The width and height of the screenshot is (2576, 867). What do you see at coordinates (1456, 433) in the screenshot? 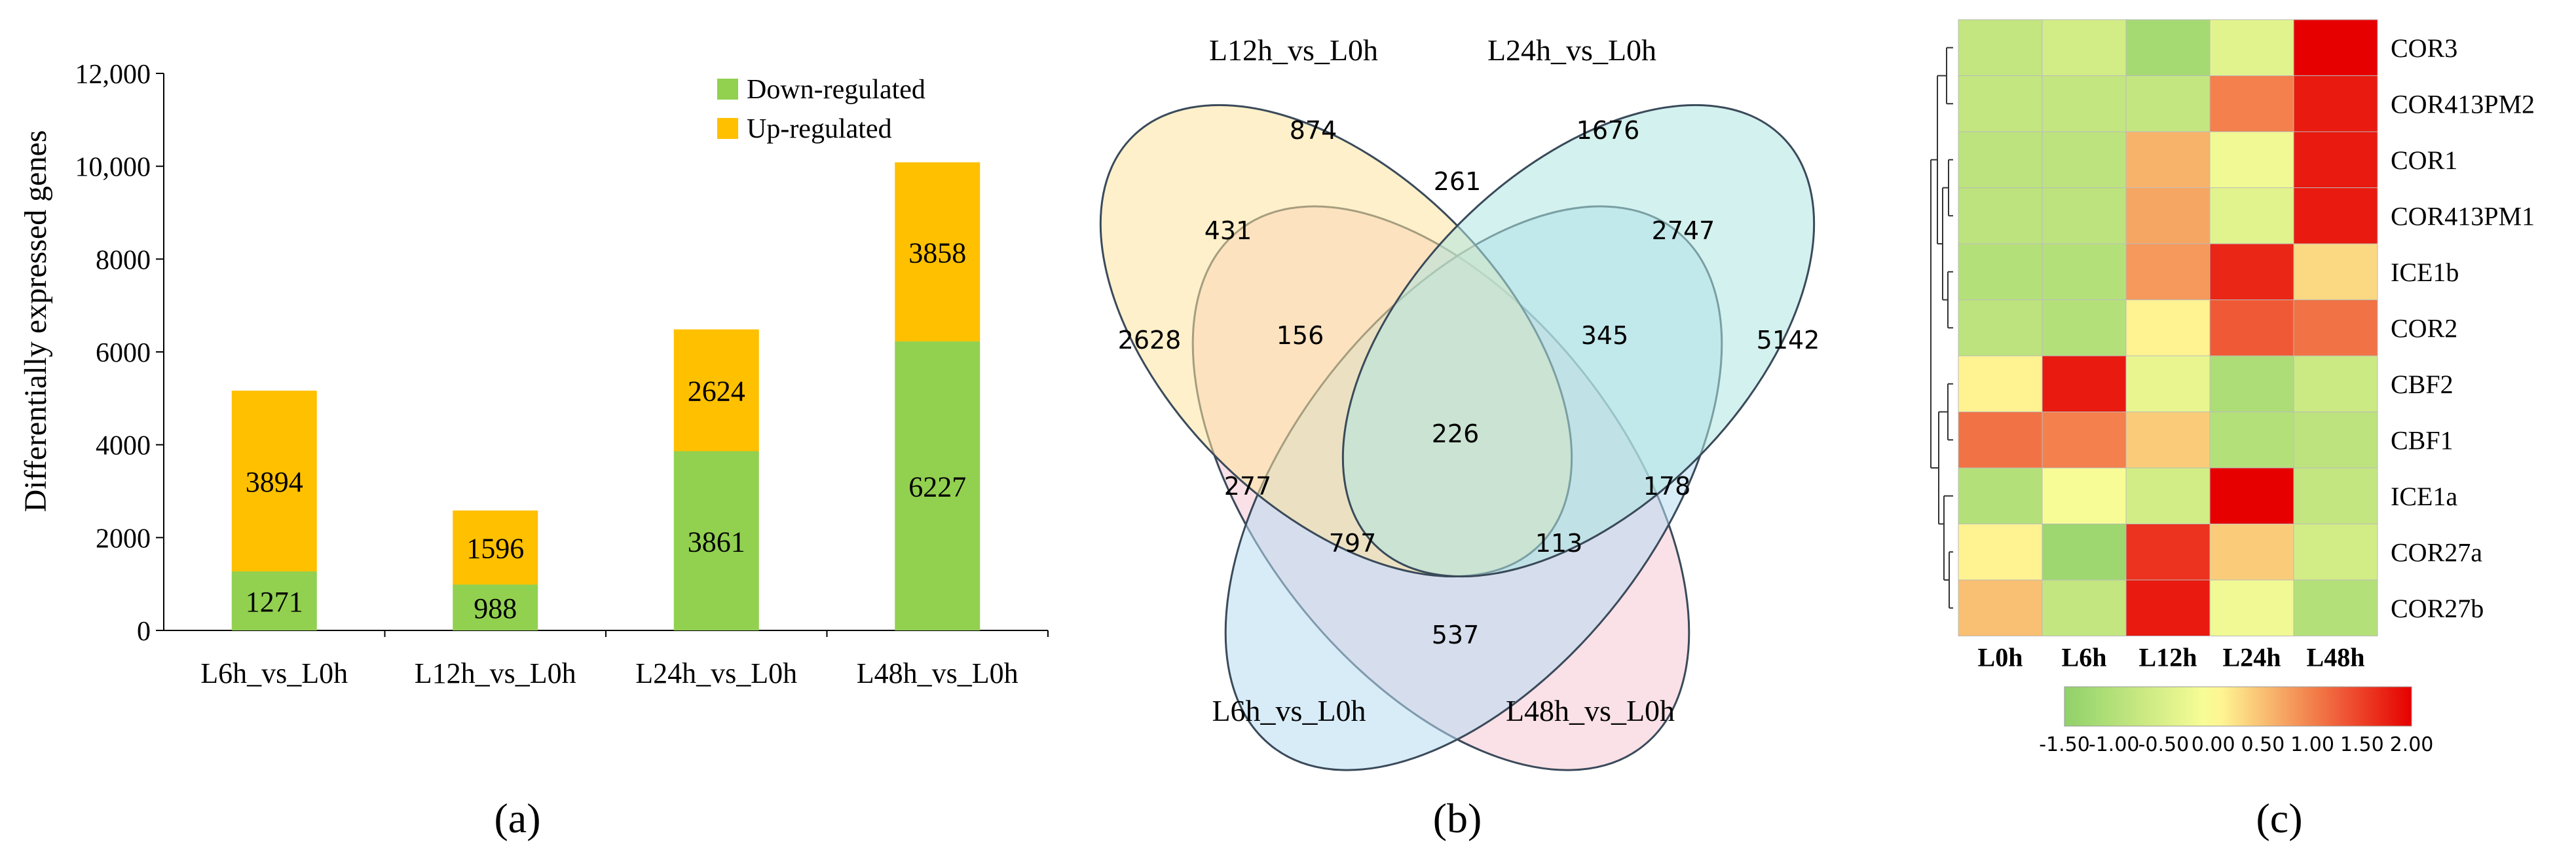
I see `b-region-count: 226` at bounding box center [1456, 433].